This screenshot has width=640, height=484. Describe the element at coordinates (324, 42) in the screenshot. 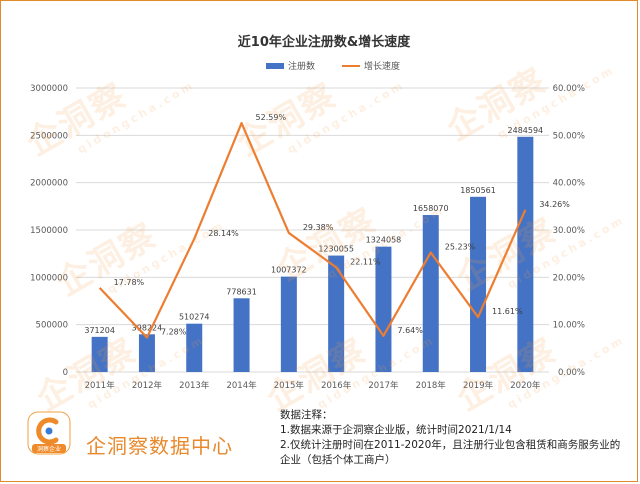

I see `chart-title: 近10年企业注册数&增长速度` at that location.